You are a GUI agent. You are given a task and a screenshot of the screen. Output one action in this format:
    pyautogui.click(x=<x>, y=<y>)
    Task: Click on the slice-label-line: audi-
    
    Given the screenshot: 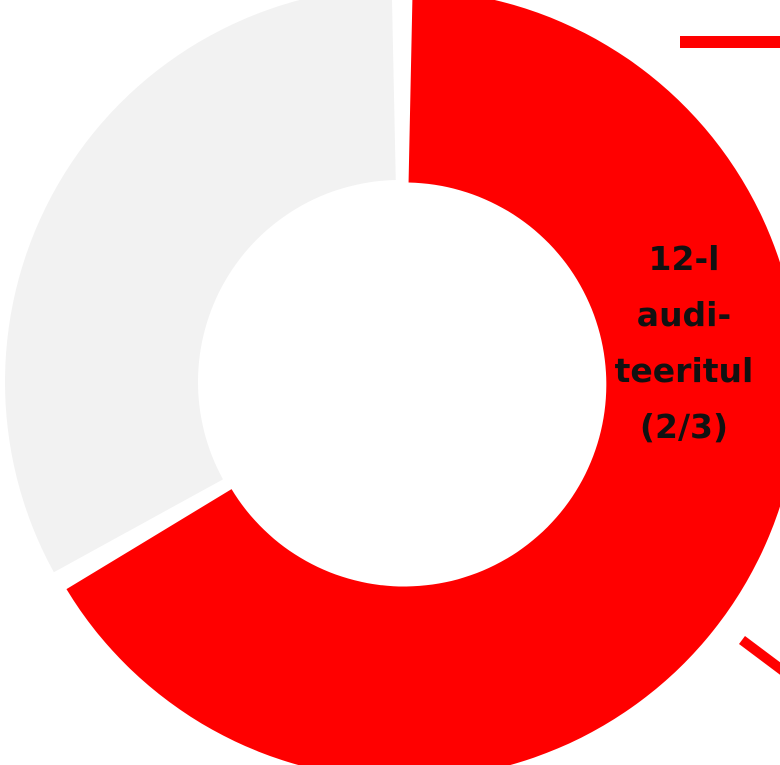 What is the action you would take?
    pyautogui.click(x=684, y=314)
    